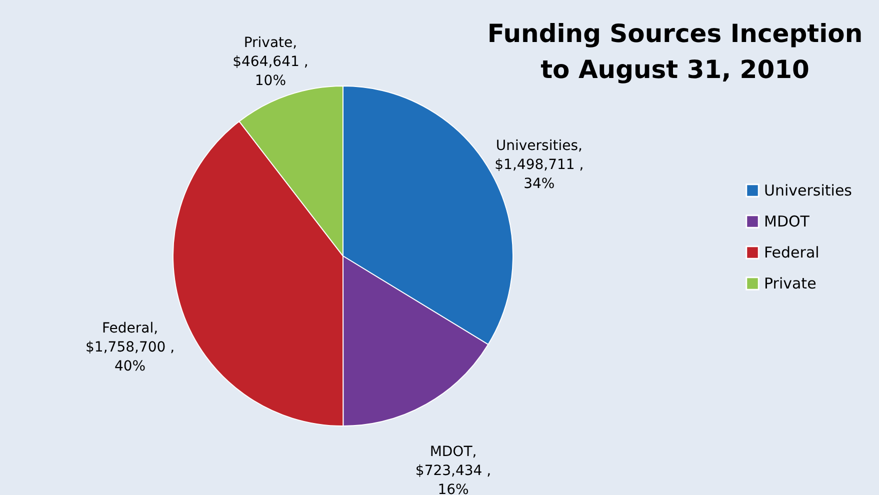  What do you see at coordinates (539, 165) in the screenshot?
I see `data-label: Universities, $1,498,711 , 34%` at bounding box center [539, 165].